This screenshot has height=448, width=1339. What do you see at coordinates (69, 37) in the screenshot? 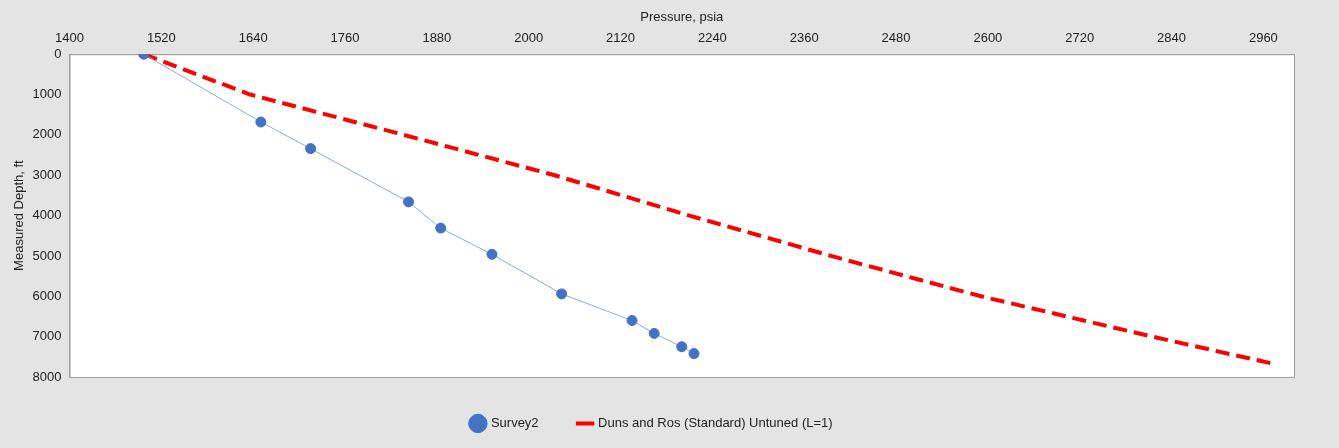
I see `x-tick-label: 1400` at bounding box center [69, 37].